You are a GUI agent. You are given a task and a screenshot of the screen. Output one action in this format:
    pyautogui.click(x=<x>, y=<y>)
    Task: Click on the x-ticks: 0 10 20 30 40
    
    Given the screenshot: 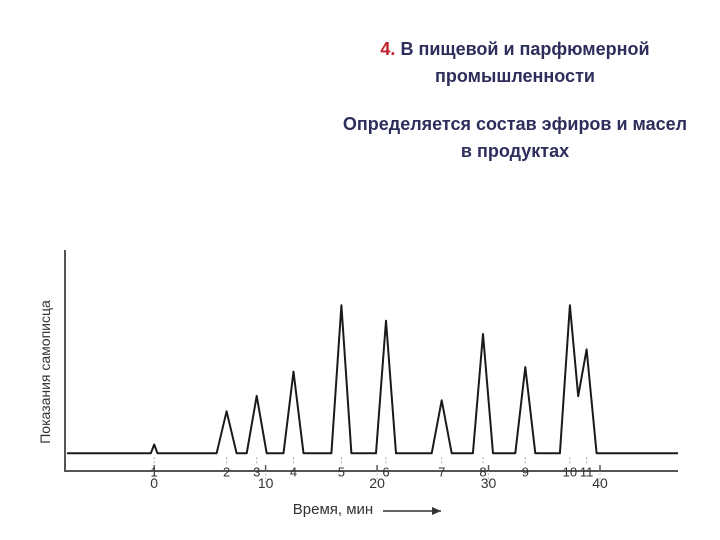 What is the action you would take?
    pyautogui.click(x=379, y=478)
    